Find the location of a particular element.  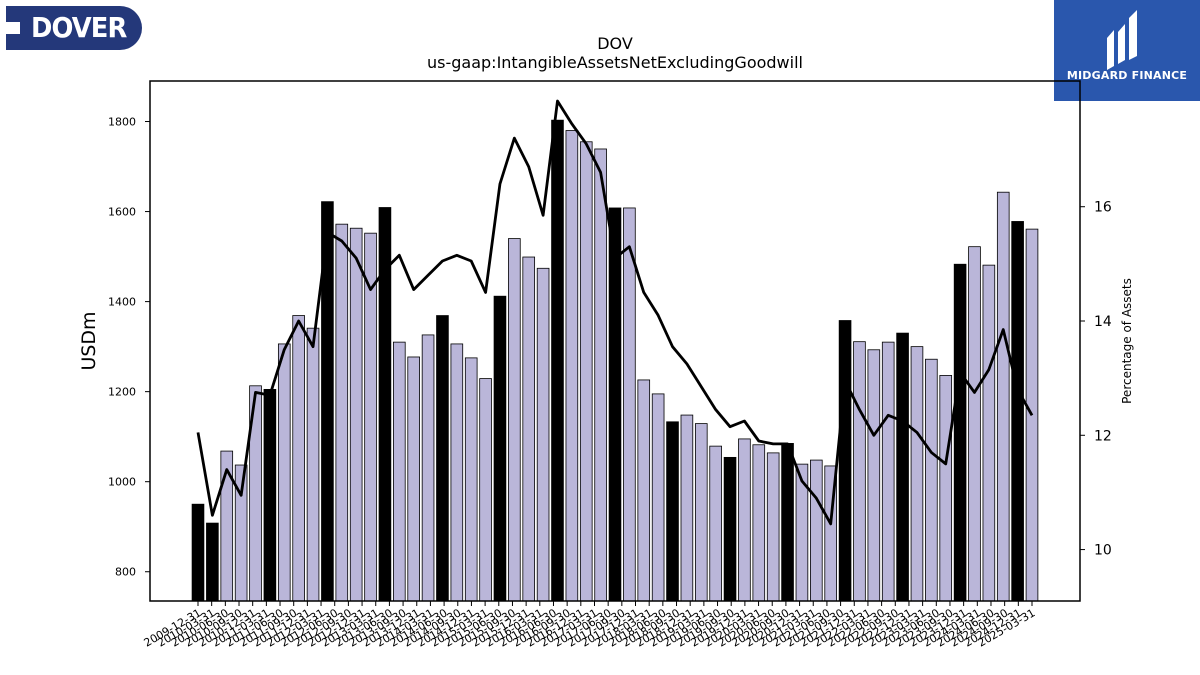

dover-logo-badge is located at coordinates (74, 28).